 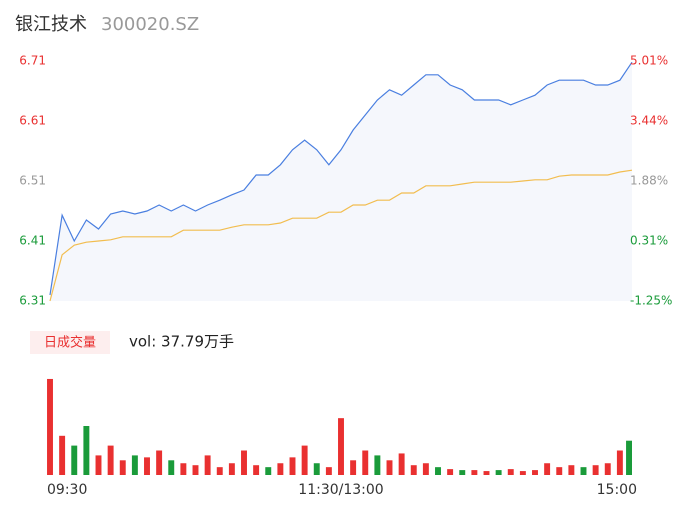 What do you see at coordinates (649, 121) in the screenshot?
I see `y2-tick-label: 3.44%` at bounding box center [649, 121].